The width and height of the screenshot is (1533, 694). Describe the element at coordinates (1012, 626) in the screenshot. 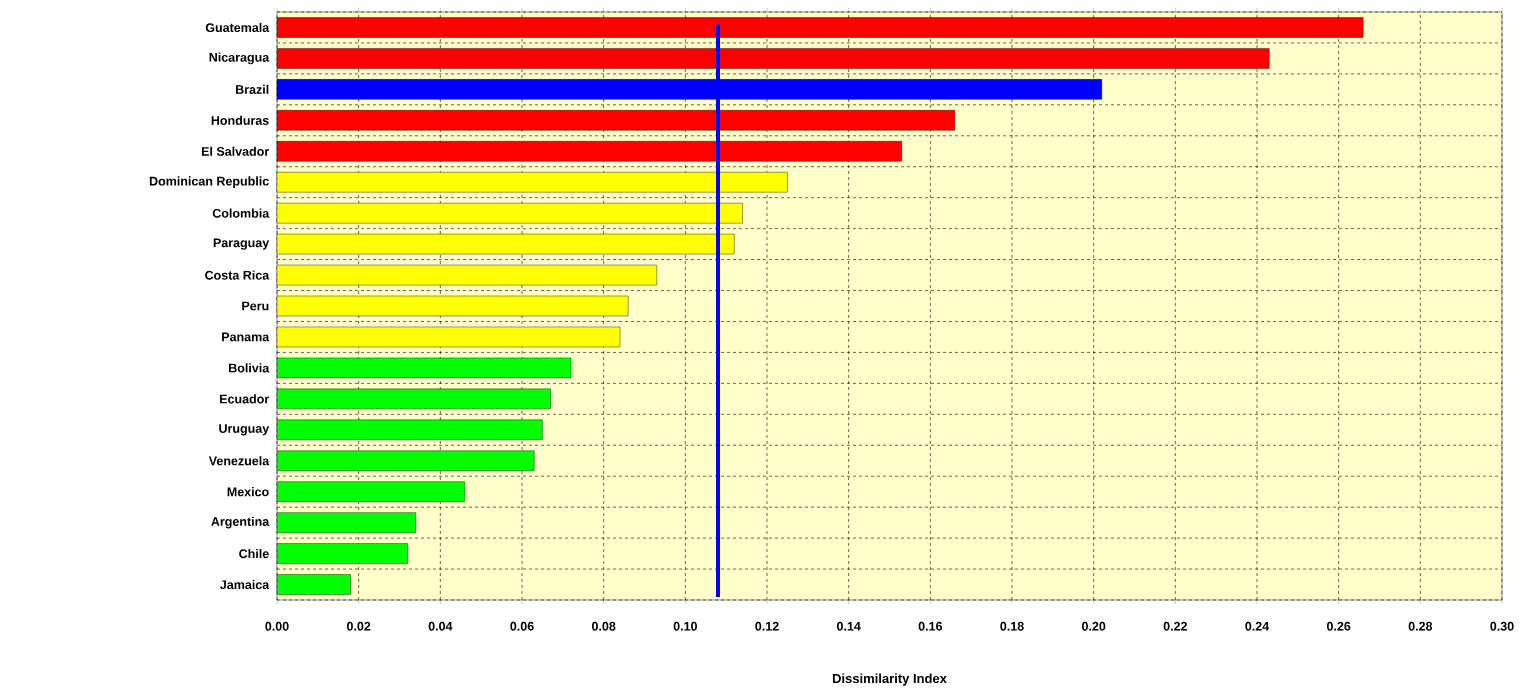

I see `x-tick-label: 0.18` at that location.